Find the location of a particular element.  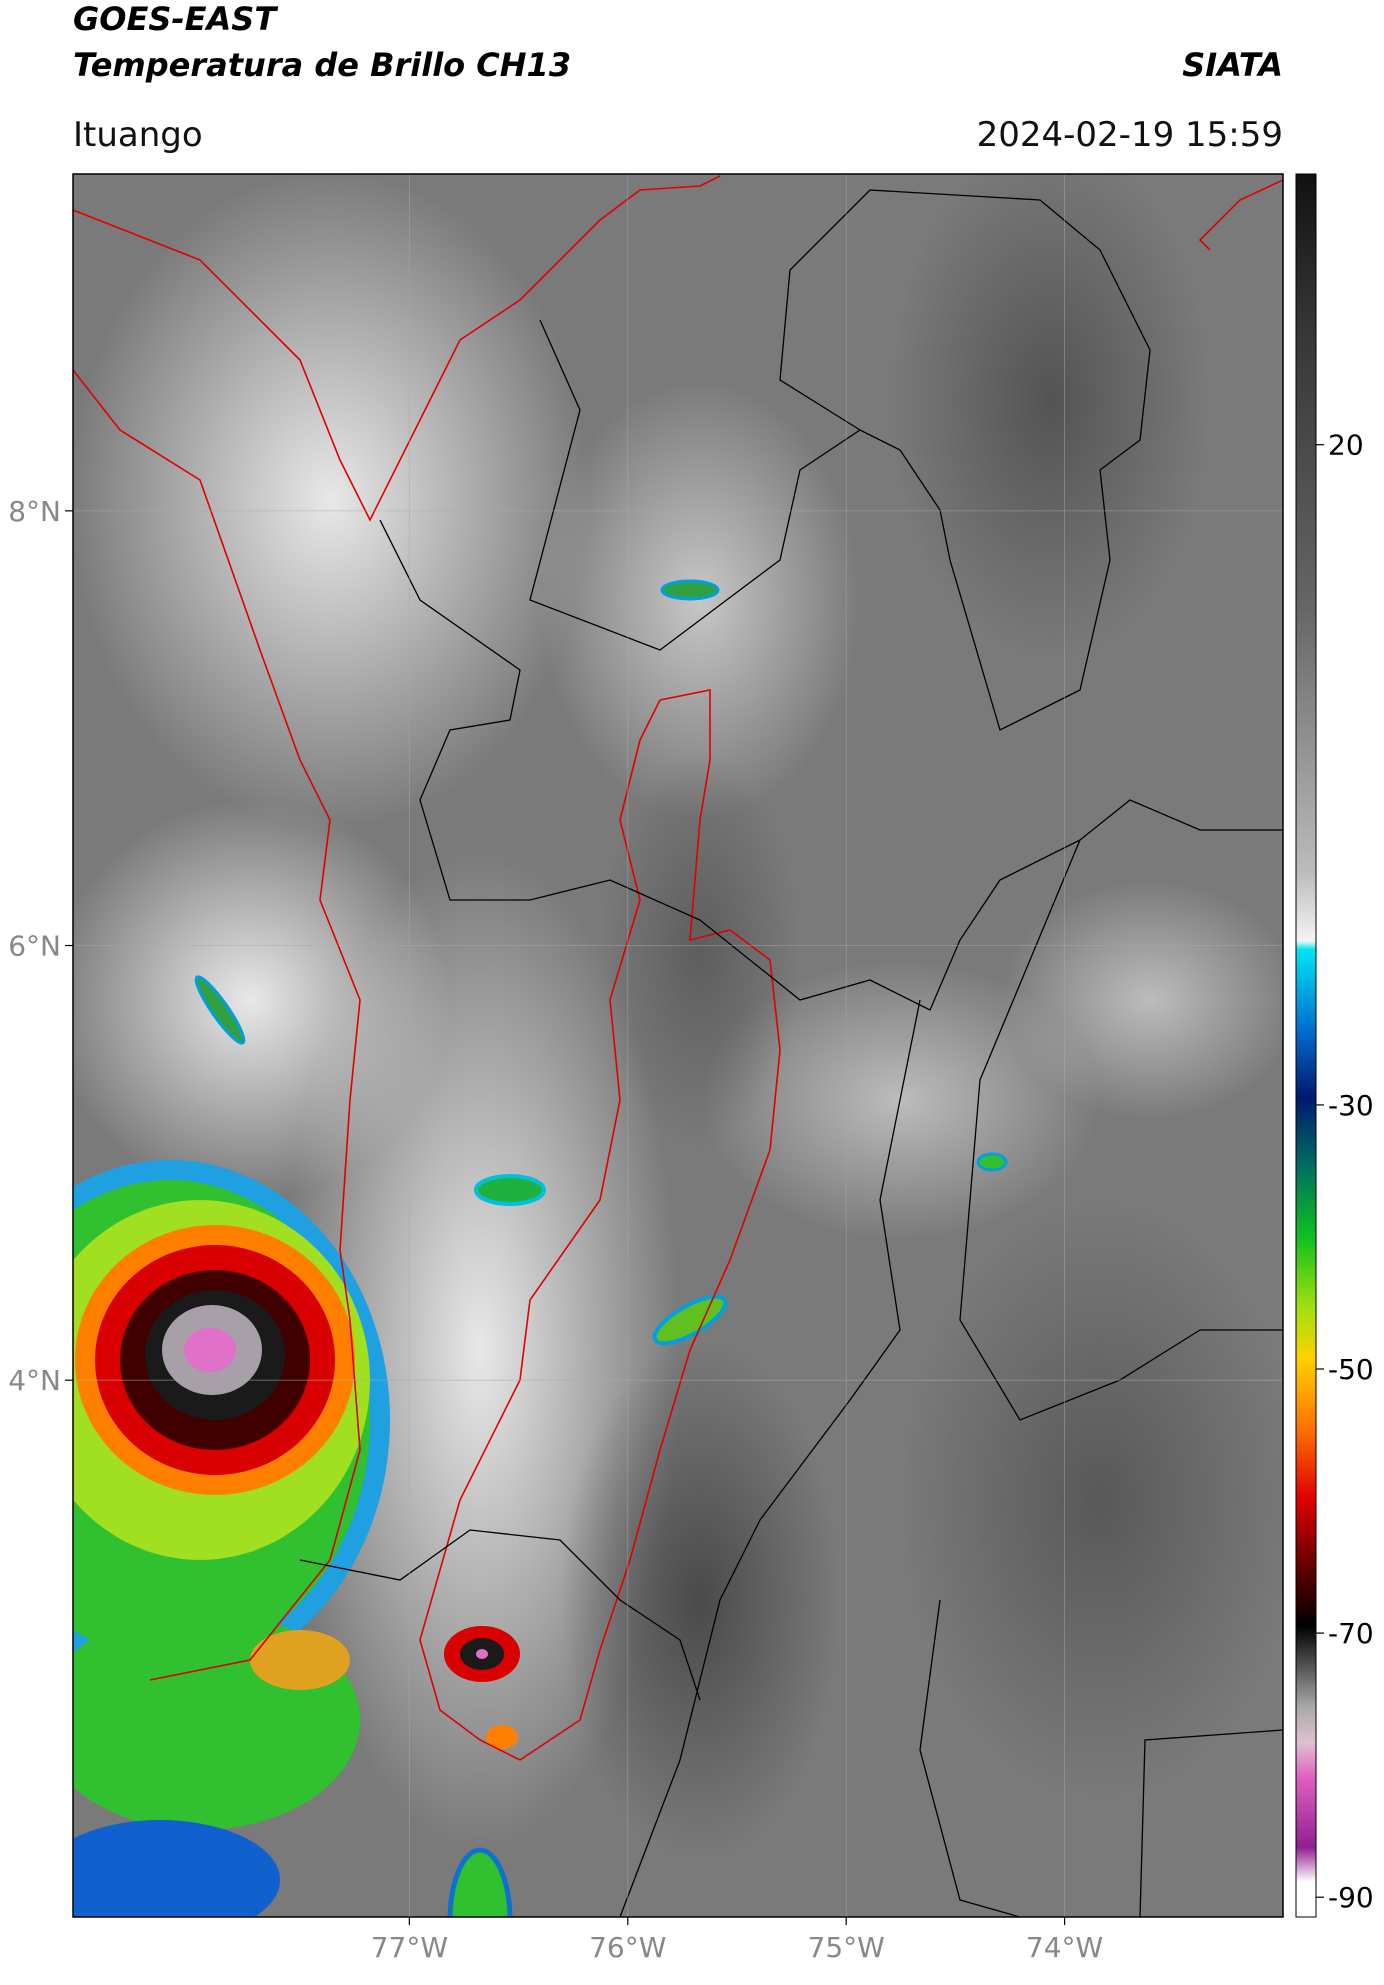

datetime: 2024-02-19 15:59 is located at coordinates (1130, 135).